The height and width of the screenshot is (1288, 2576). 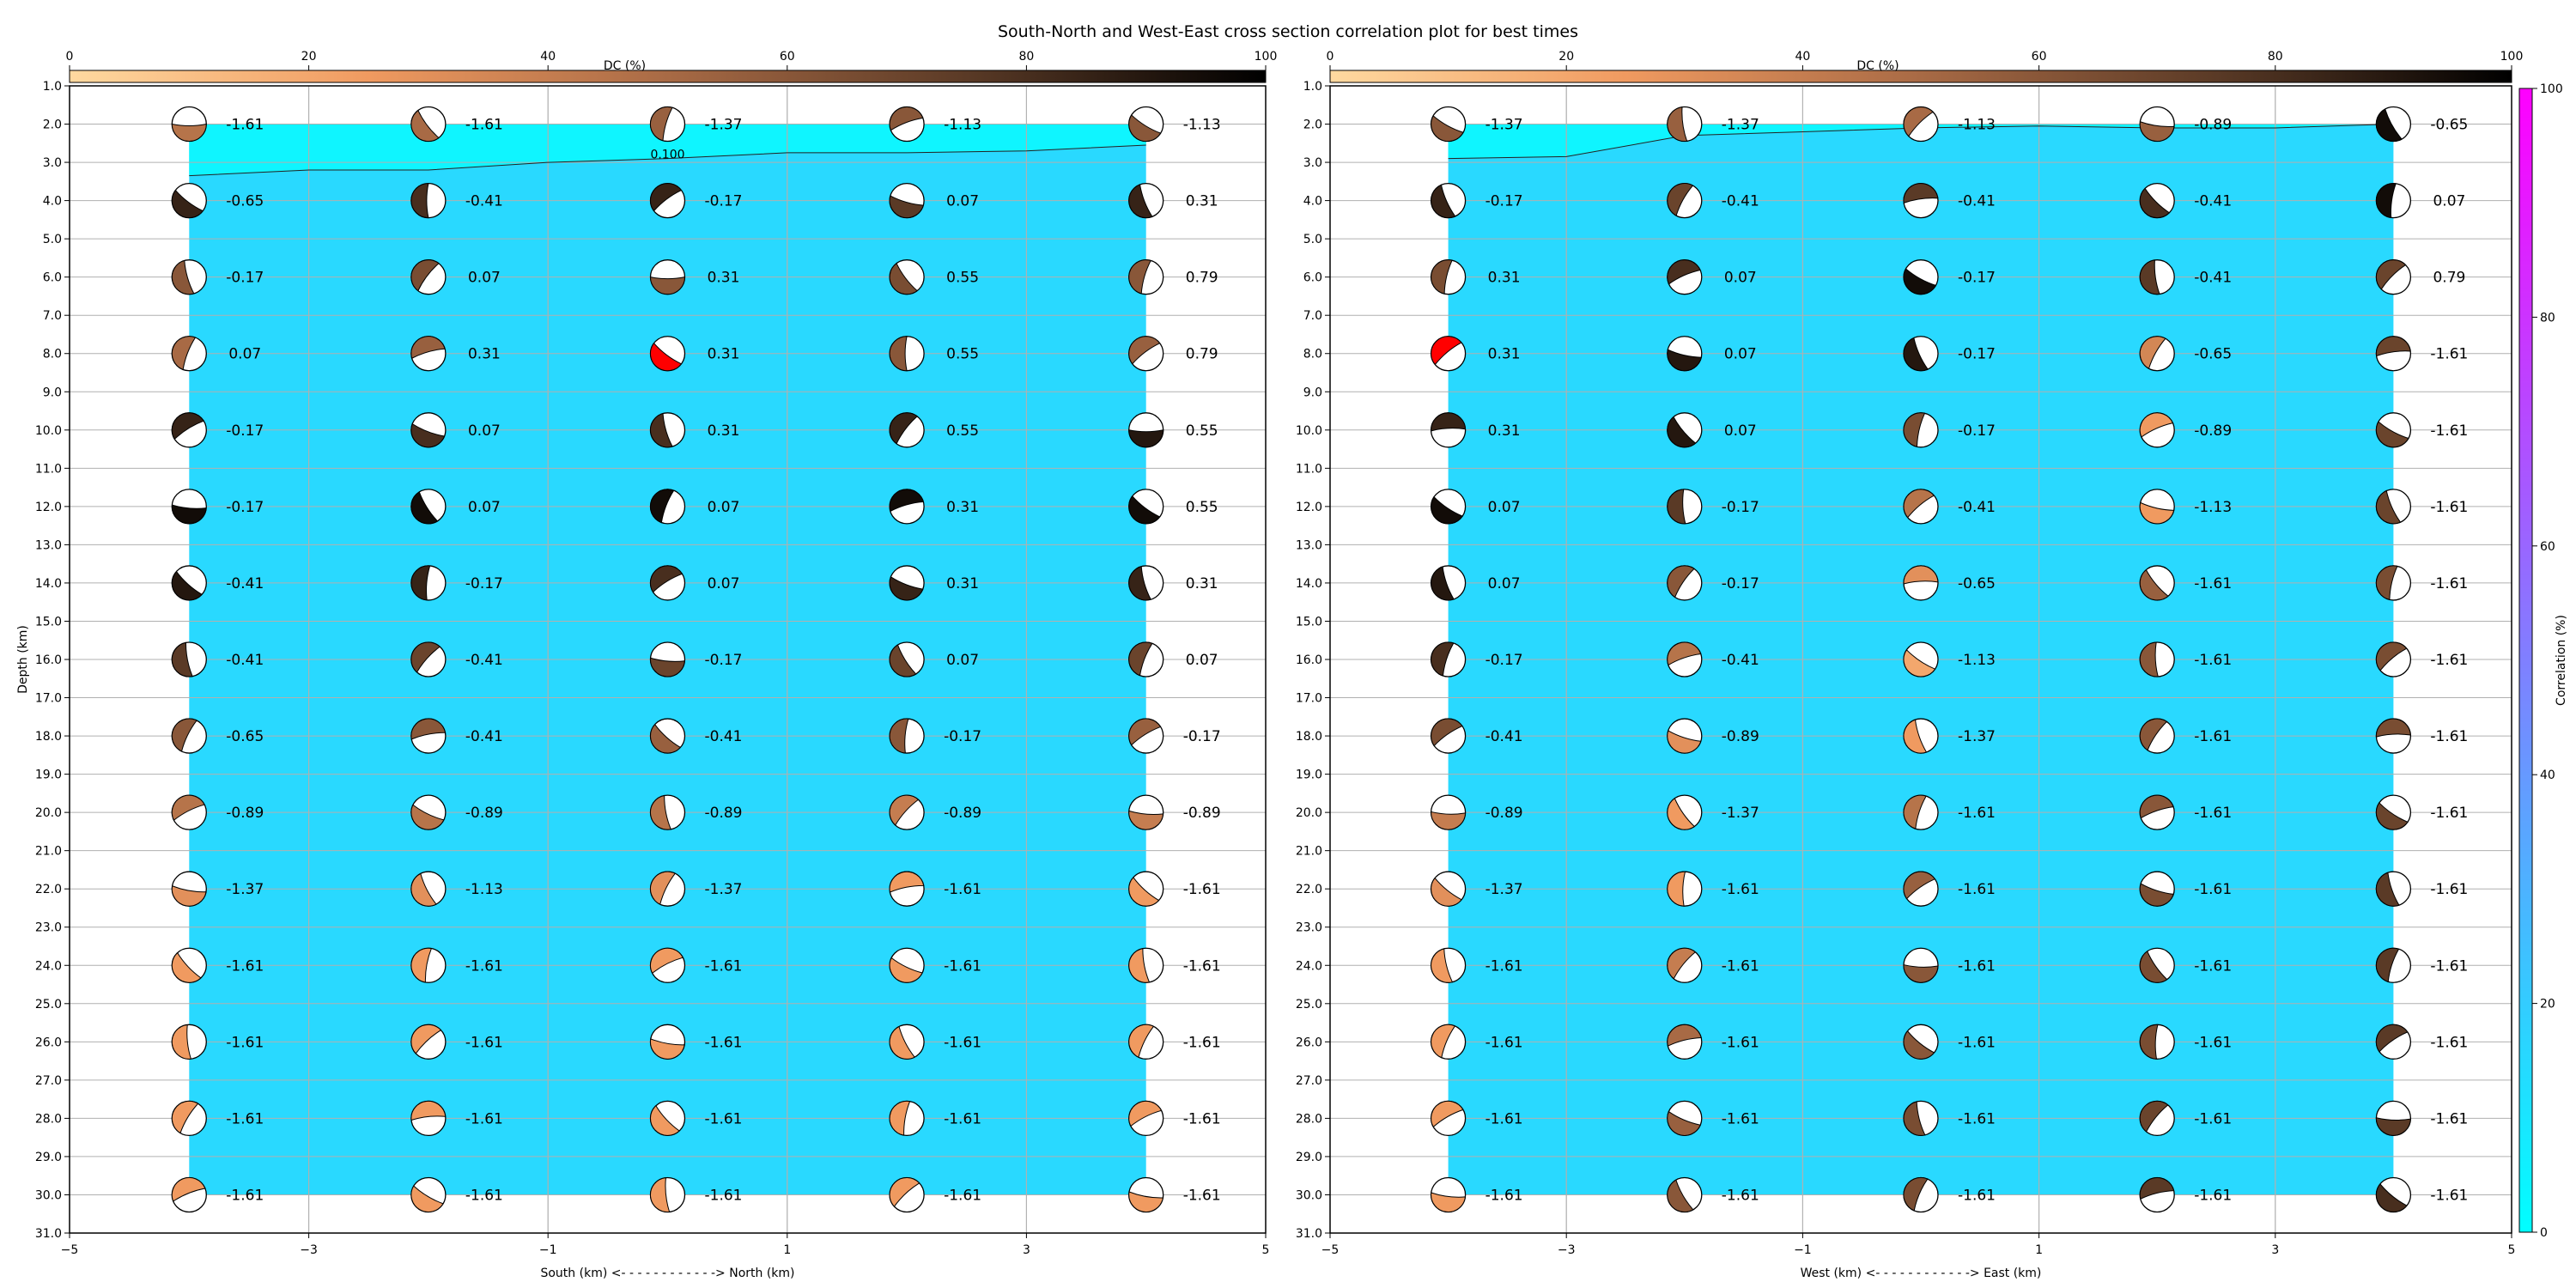 What do you see at coordinates (1202, 508) in the screenshot?
I see `sn-value-label: 0.55` at bounding box center [1202, 508].